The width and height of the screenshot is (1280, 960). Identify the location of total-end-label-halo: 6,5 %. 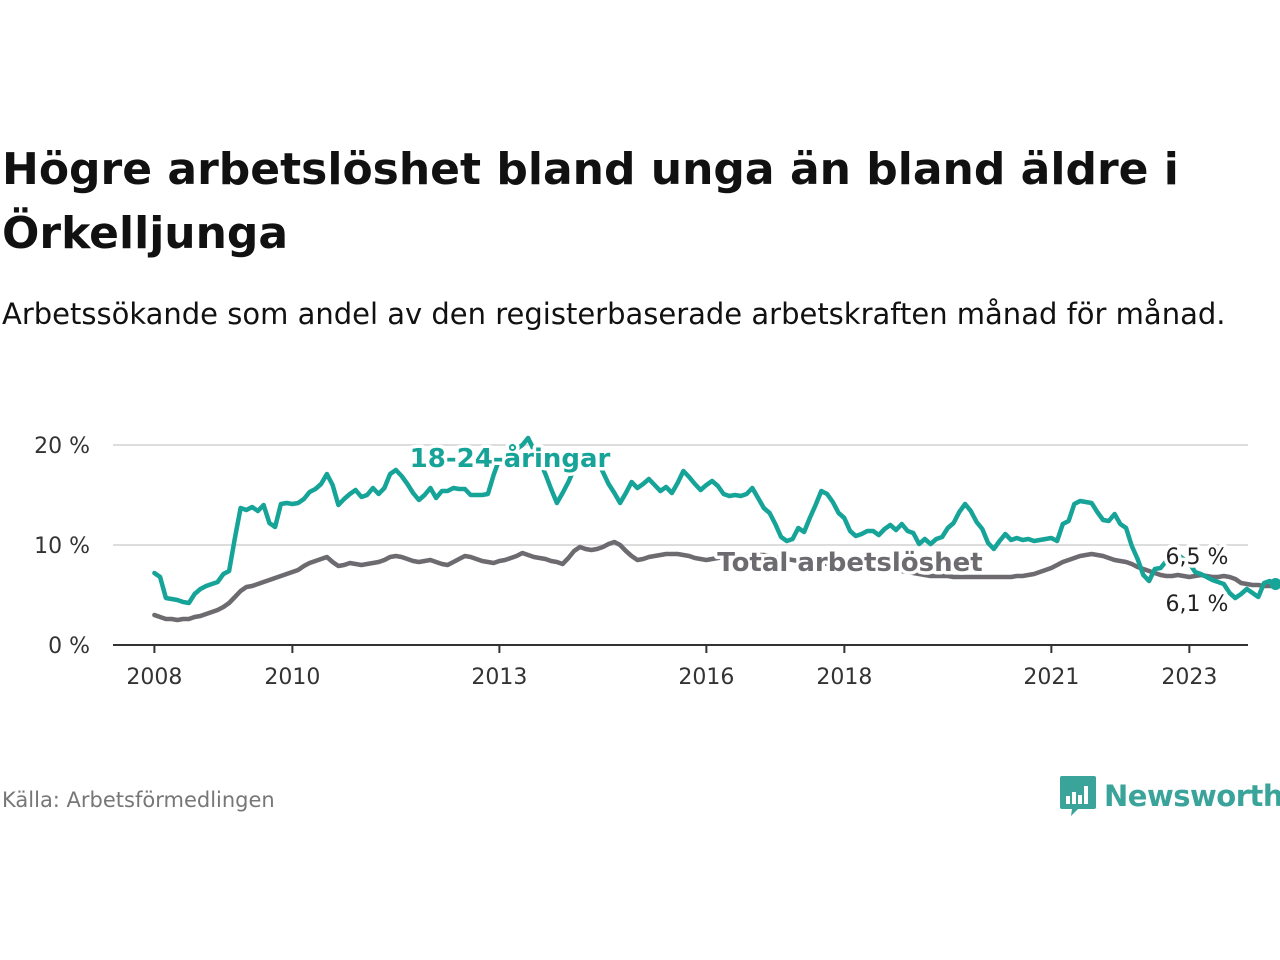
(1197, 557).